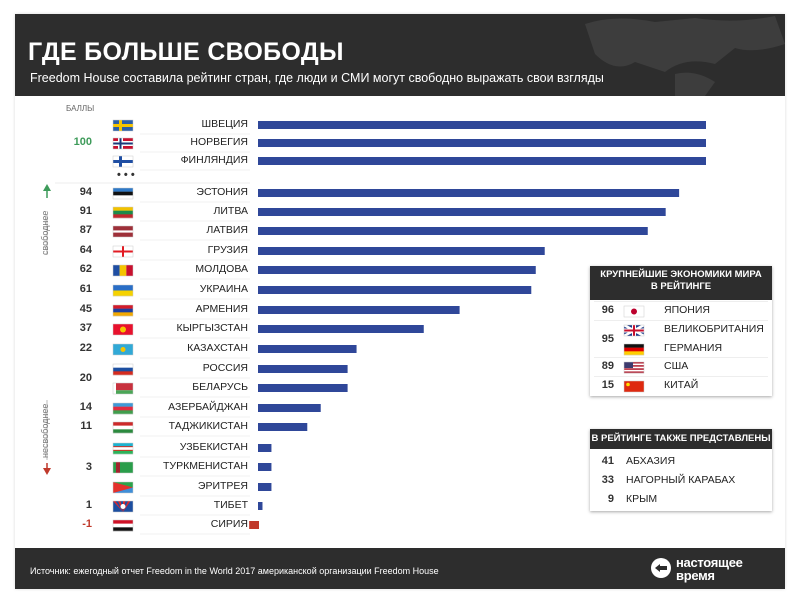 This screenshot has width=800, height=600. What do you see at coordinates (222, 192) in the screenshot?
I see `country-label: ЭСТОНИЯ` at bounding box center [222, 192].